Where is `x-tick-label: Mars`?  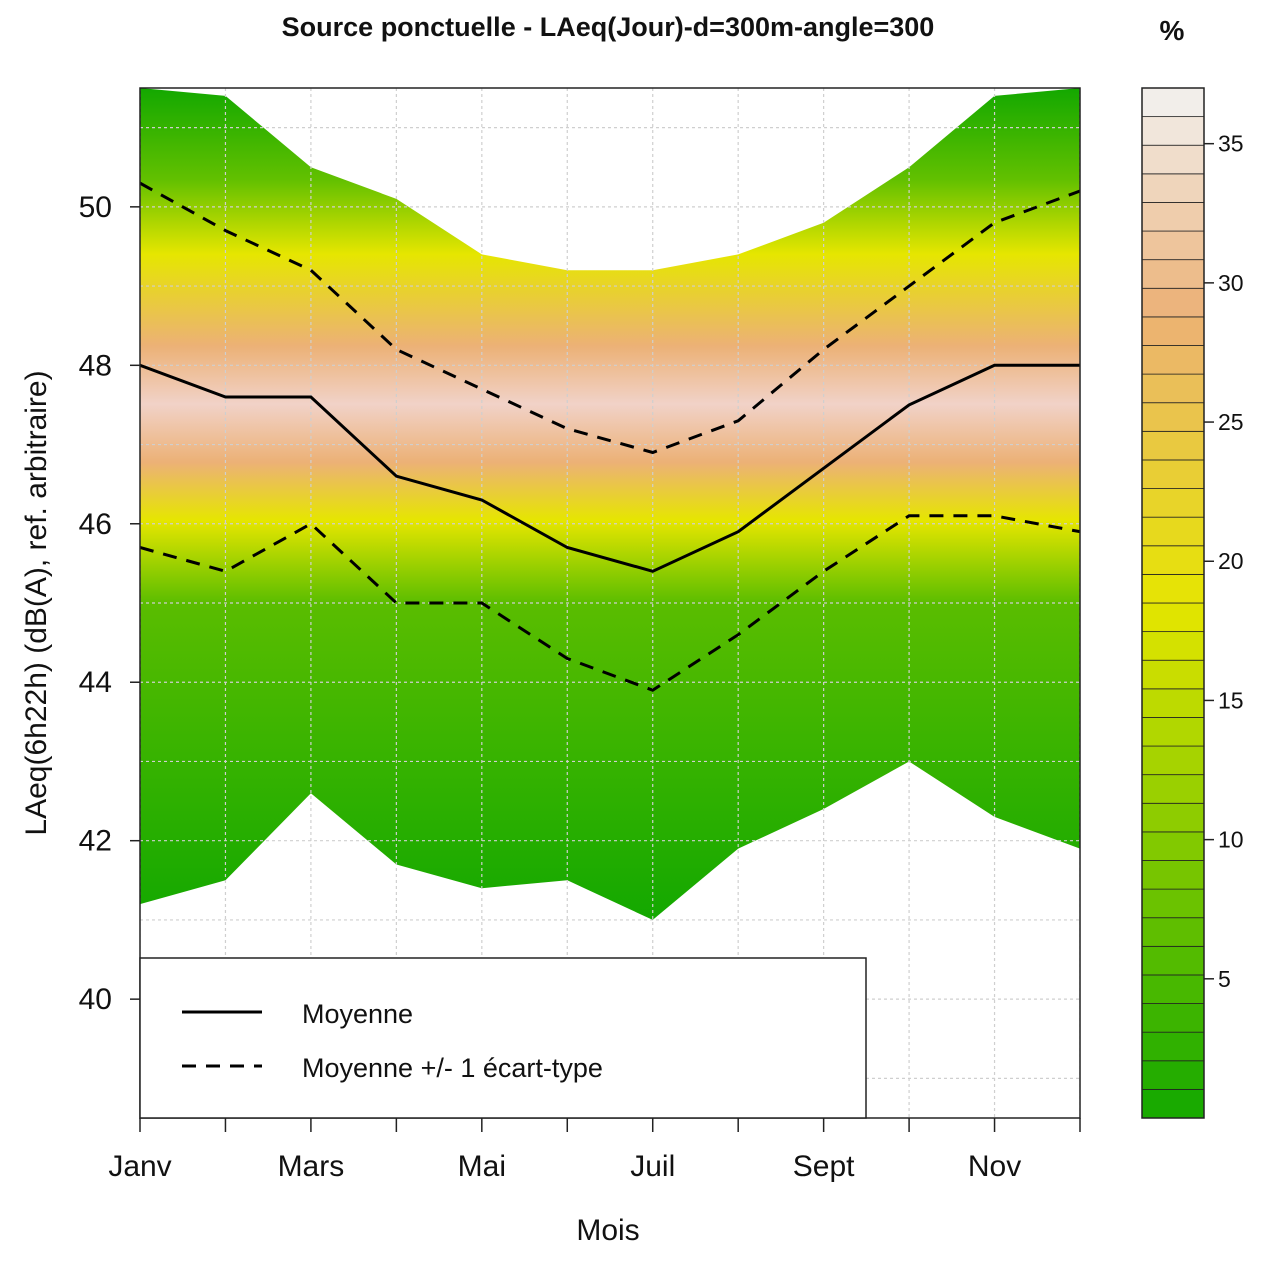 x-tick-label: Mars is located at coordinates (311, 1166).